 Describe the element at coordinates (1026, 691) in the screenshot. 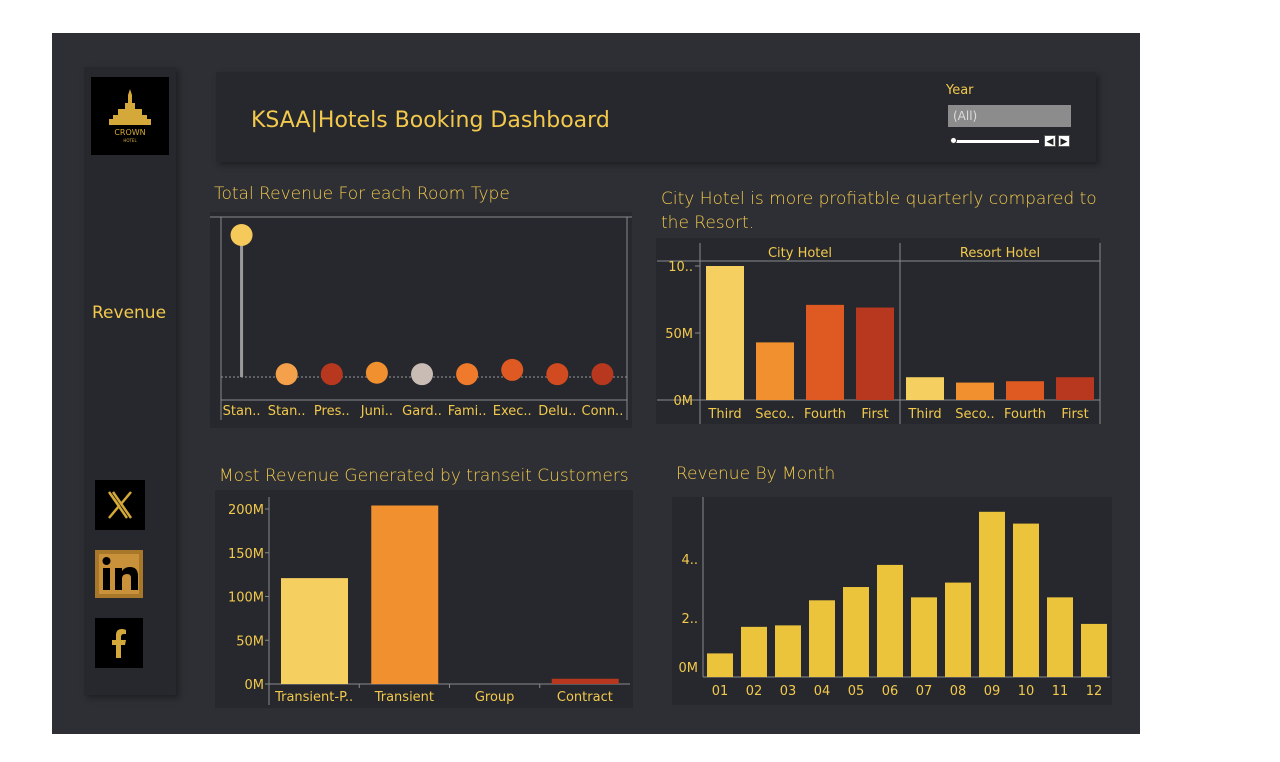

I see `monthly-tick-label: 10` at that location.